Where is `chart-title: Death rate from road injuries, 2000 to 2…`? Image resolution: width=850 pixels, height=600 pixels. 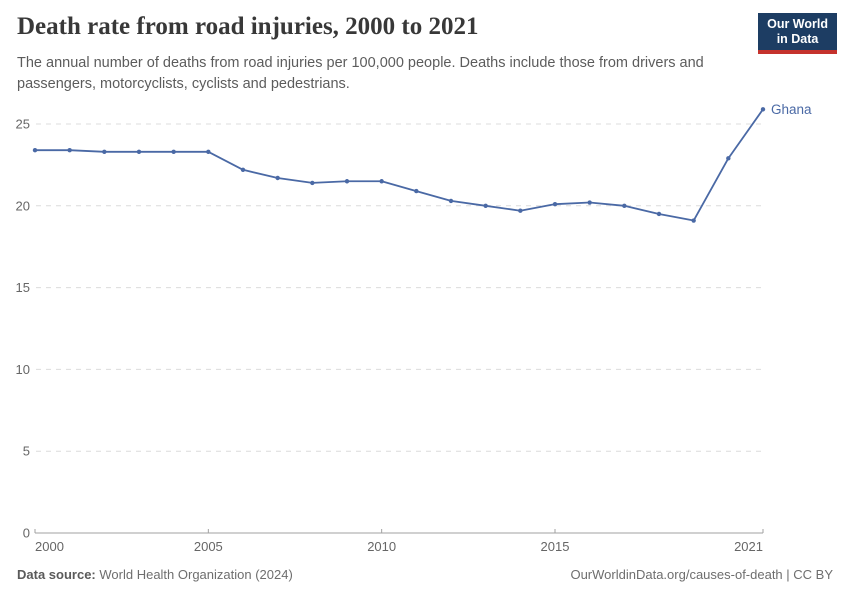
chart-title: Death rate from road injuries, 2000 to 2… is located at coordinates (248, 26).